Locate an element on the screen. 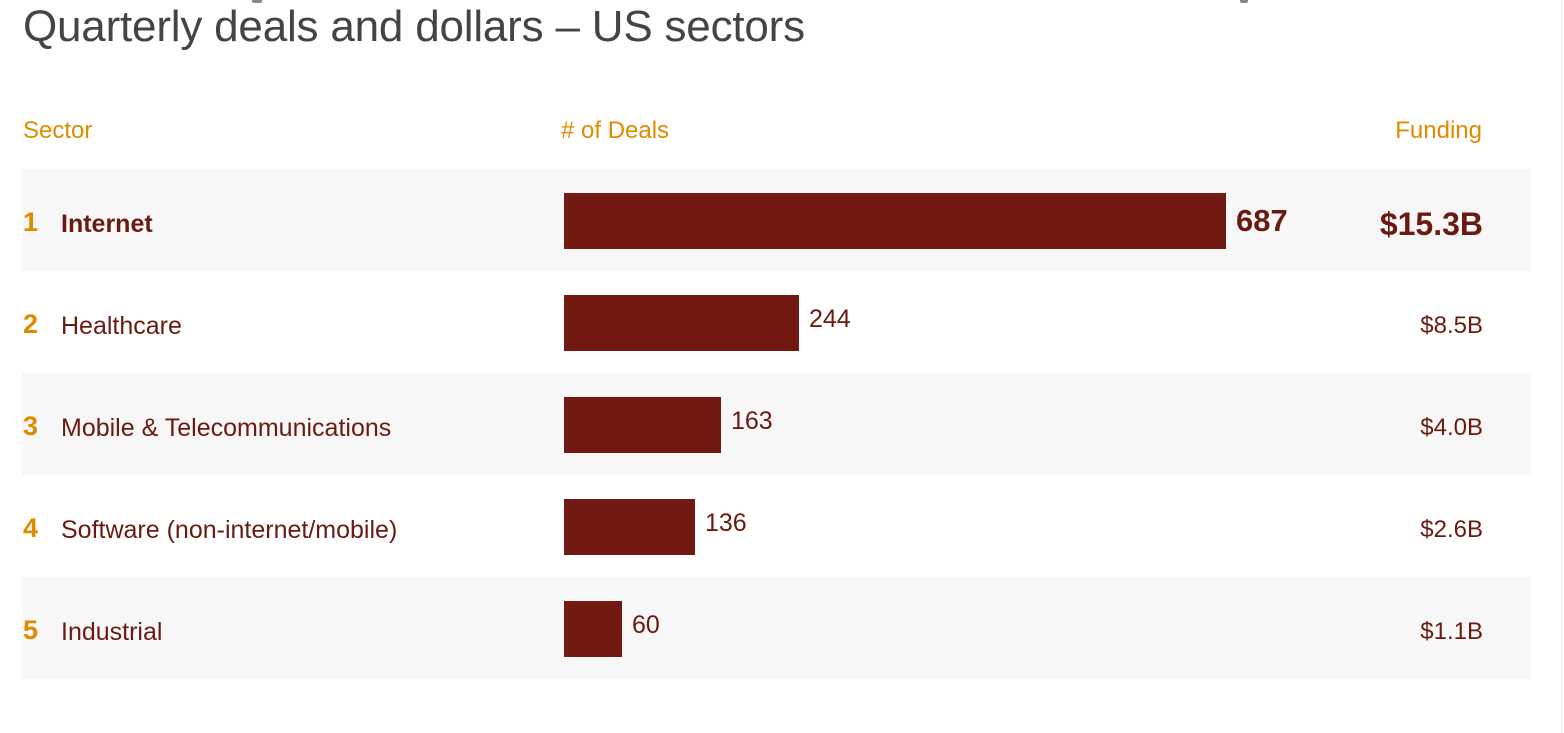  table-row: 5 Industrial 60 $1.1B is located at coordinates (776, 628).